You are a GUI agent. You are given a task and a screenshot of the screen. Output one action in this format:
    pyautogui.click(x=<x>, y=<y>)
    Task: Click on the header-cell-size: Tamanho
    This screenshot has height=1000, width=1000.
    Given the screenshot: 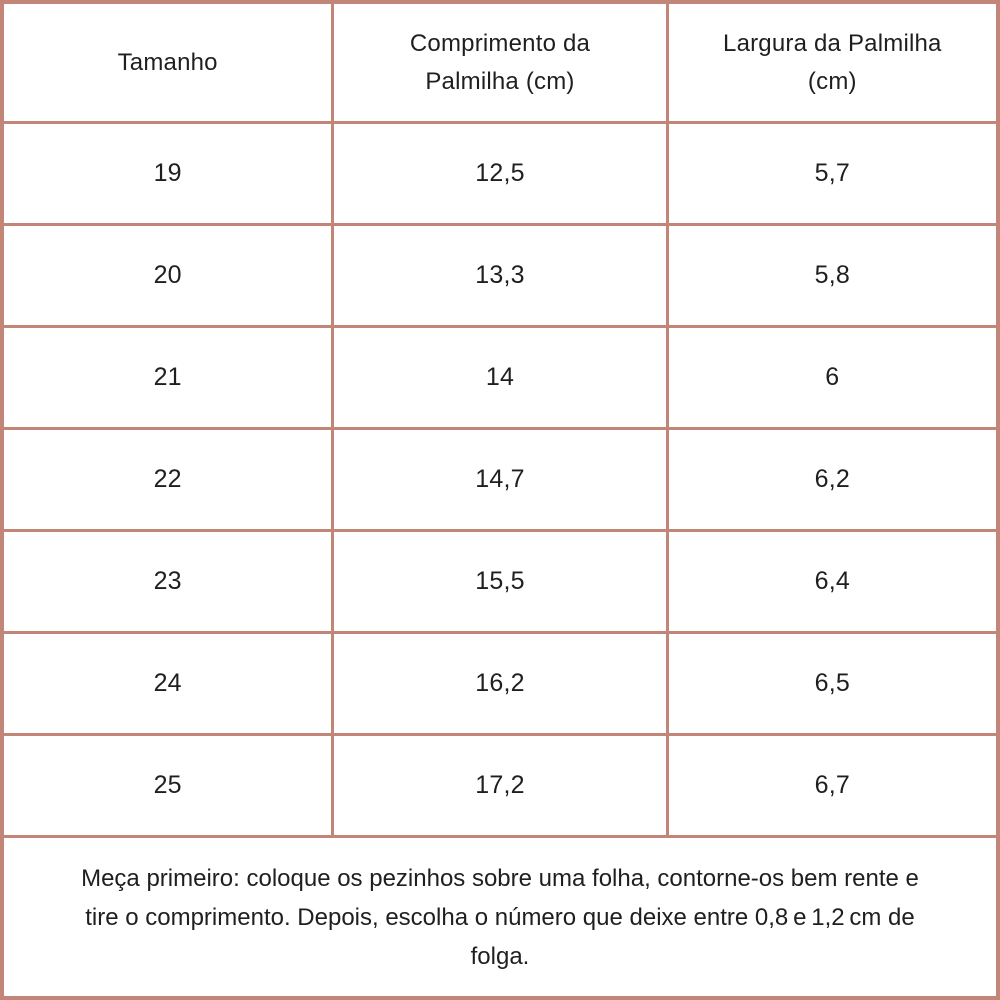 What is the action you would take?
    pyautogui.click(x=168, y=62)
    